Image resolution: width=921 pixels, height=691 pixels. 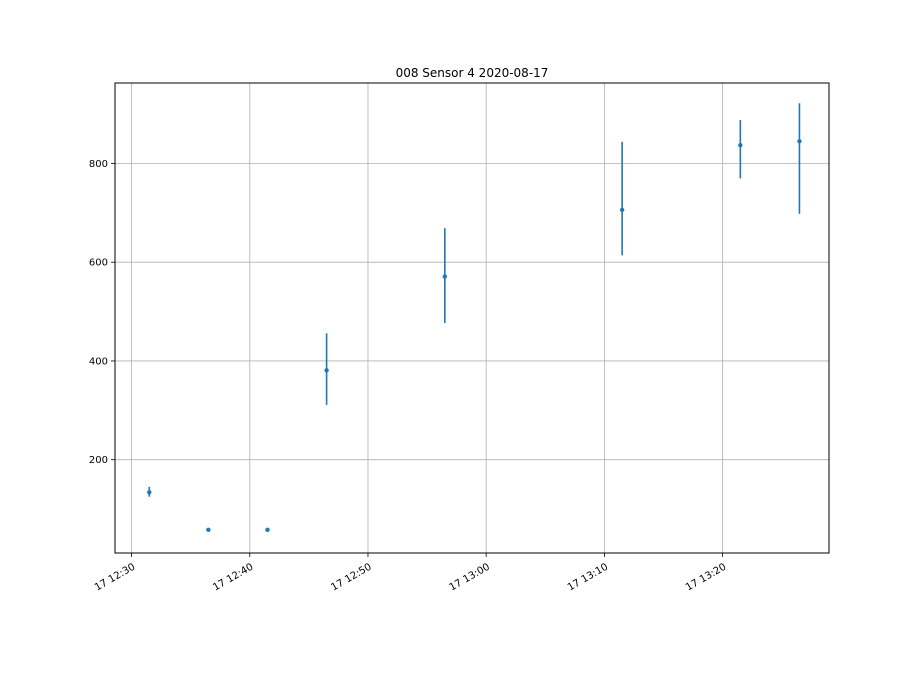 What do you see at coordinates (98, 460) in the screenshot?
I see `y-tick-label: 200` at bounding box center [98, 460].